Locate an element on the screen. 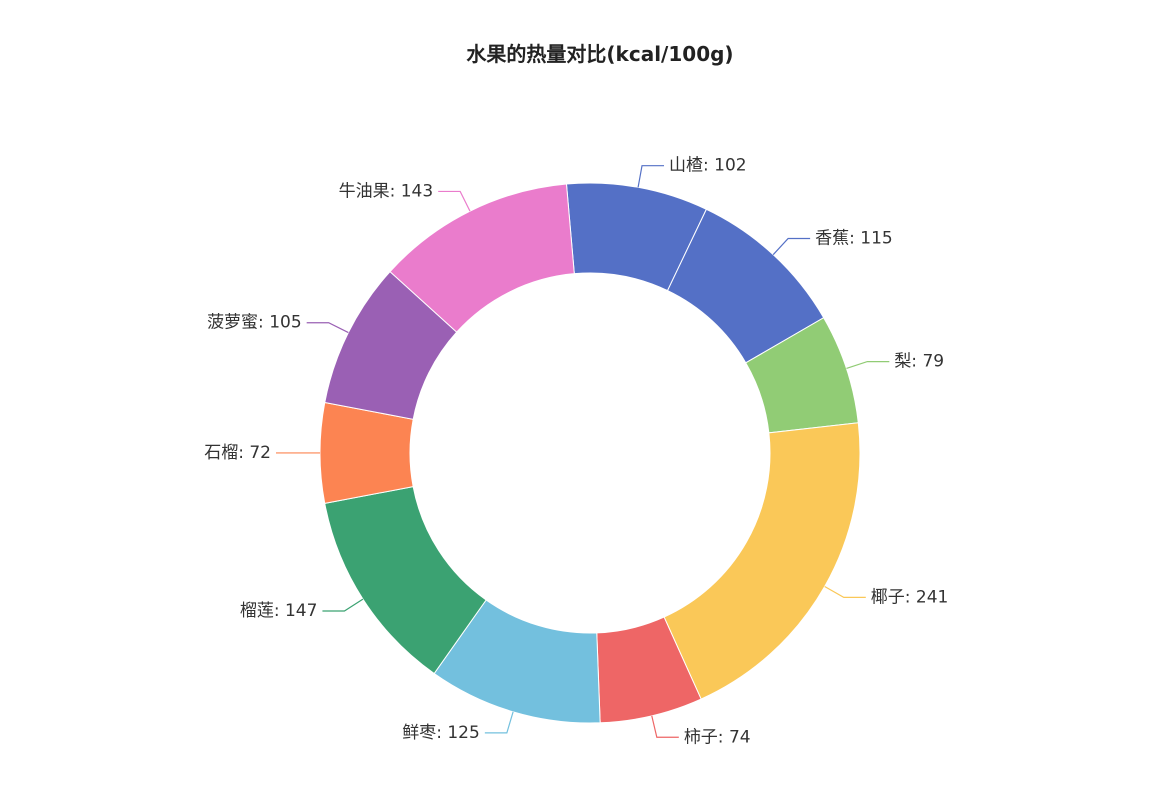  chart-title: 水果的热量对比(kcal/100g) is located at coordinates (600, 54).